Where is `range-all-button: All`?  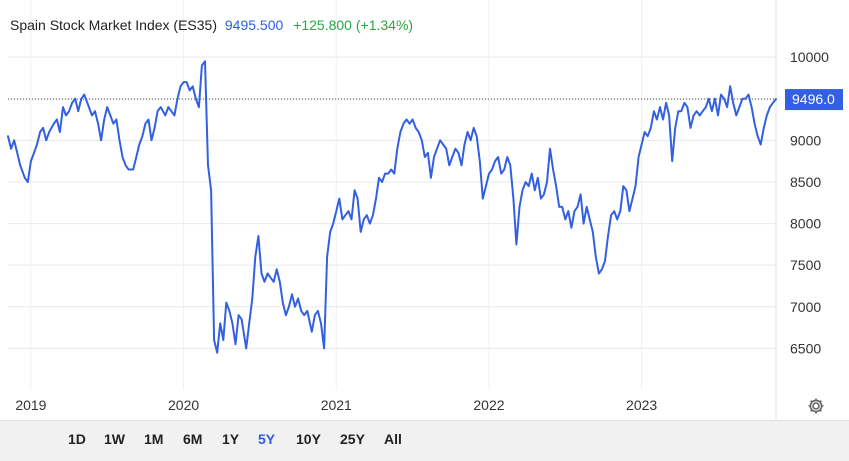 range-all-button: All is located at coordinates (393, 439).